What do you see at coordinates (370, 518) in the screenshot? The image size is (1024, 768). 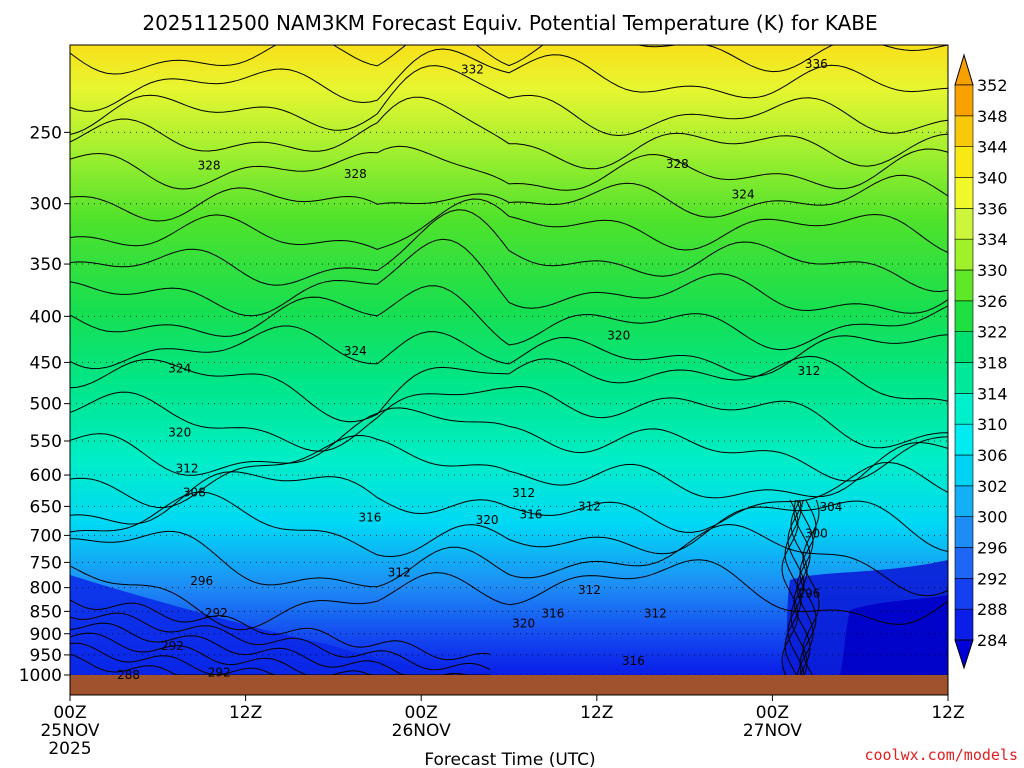 I see `contour-label-13: 316` at bounding box center [370, 518].